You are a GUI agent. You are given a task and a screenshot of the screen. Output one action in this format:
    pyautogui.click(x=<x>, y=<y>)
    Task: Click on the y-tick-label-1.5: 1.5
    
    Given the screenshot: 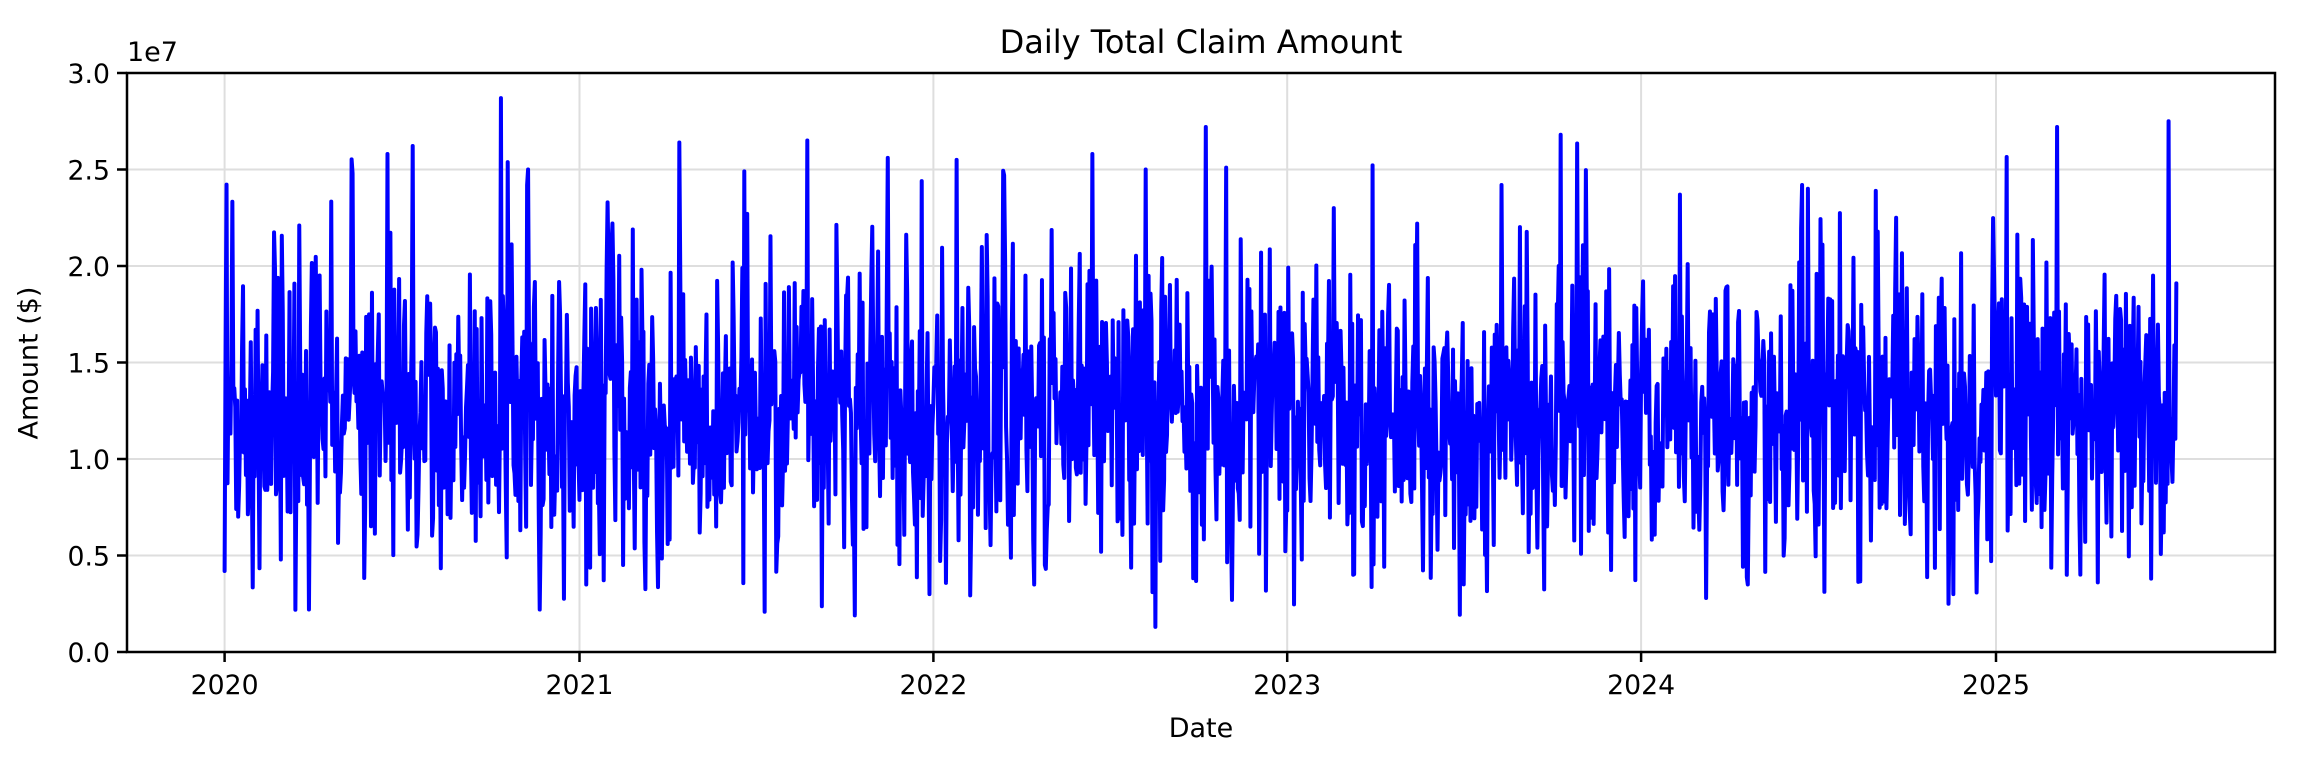 What is the action you would take?
    pyautogui.click(x=89, y=364)
    